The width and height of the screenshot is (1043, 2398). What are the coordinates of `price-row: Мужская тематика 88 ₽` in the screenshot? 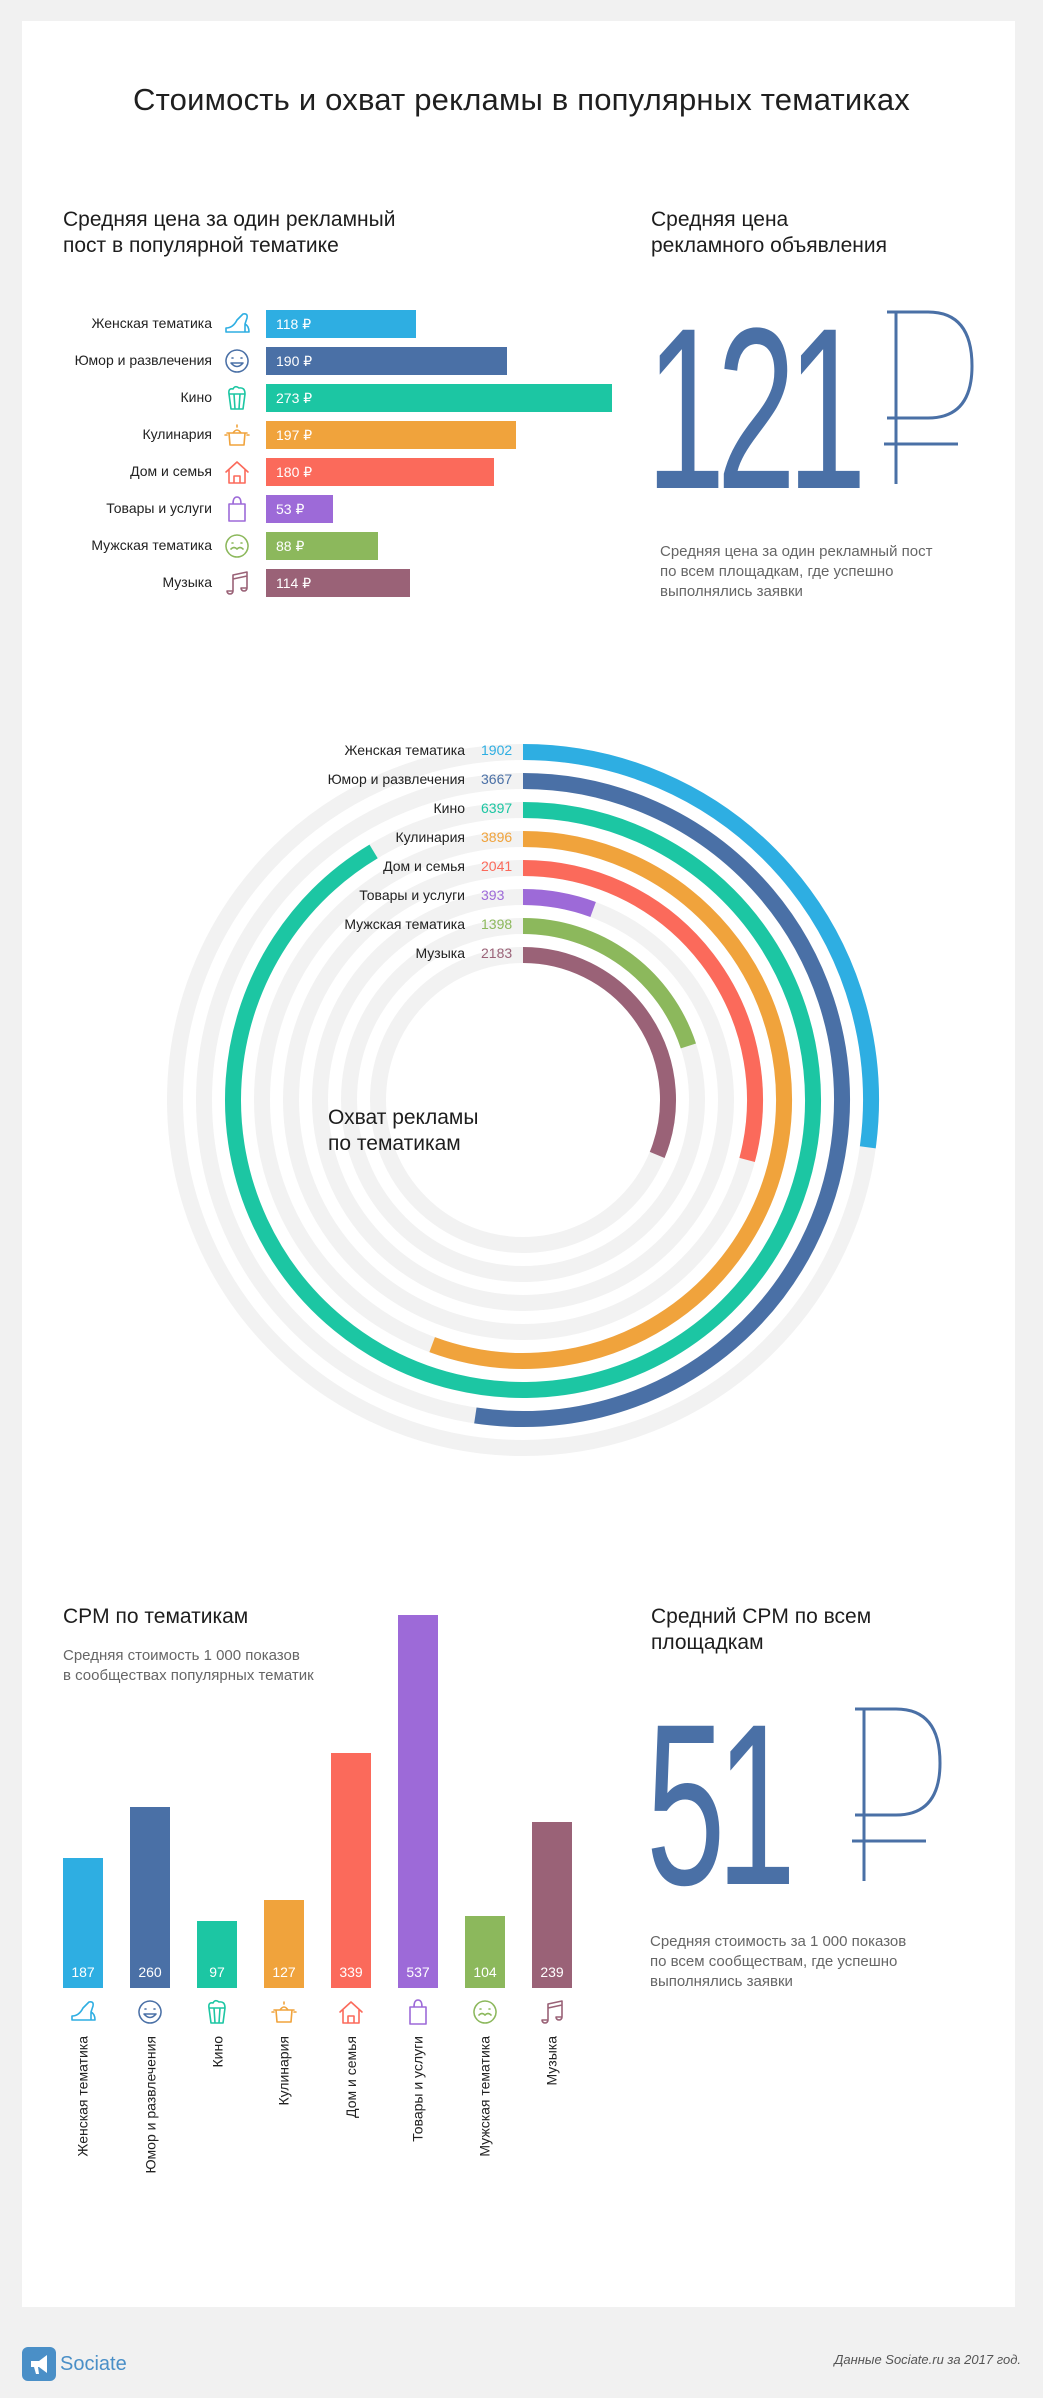 It's located at (310, 546).